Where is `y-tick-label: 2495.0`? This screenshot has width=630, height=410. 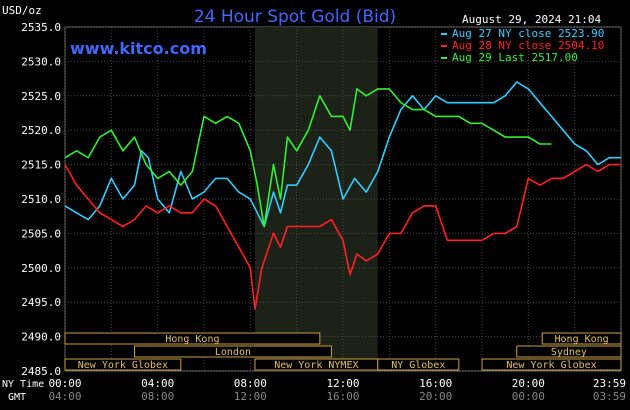 y-tick-label: 2495.0 is located at coordinates (41, 302).